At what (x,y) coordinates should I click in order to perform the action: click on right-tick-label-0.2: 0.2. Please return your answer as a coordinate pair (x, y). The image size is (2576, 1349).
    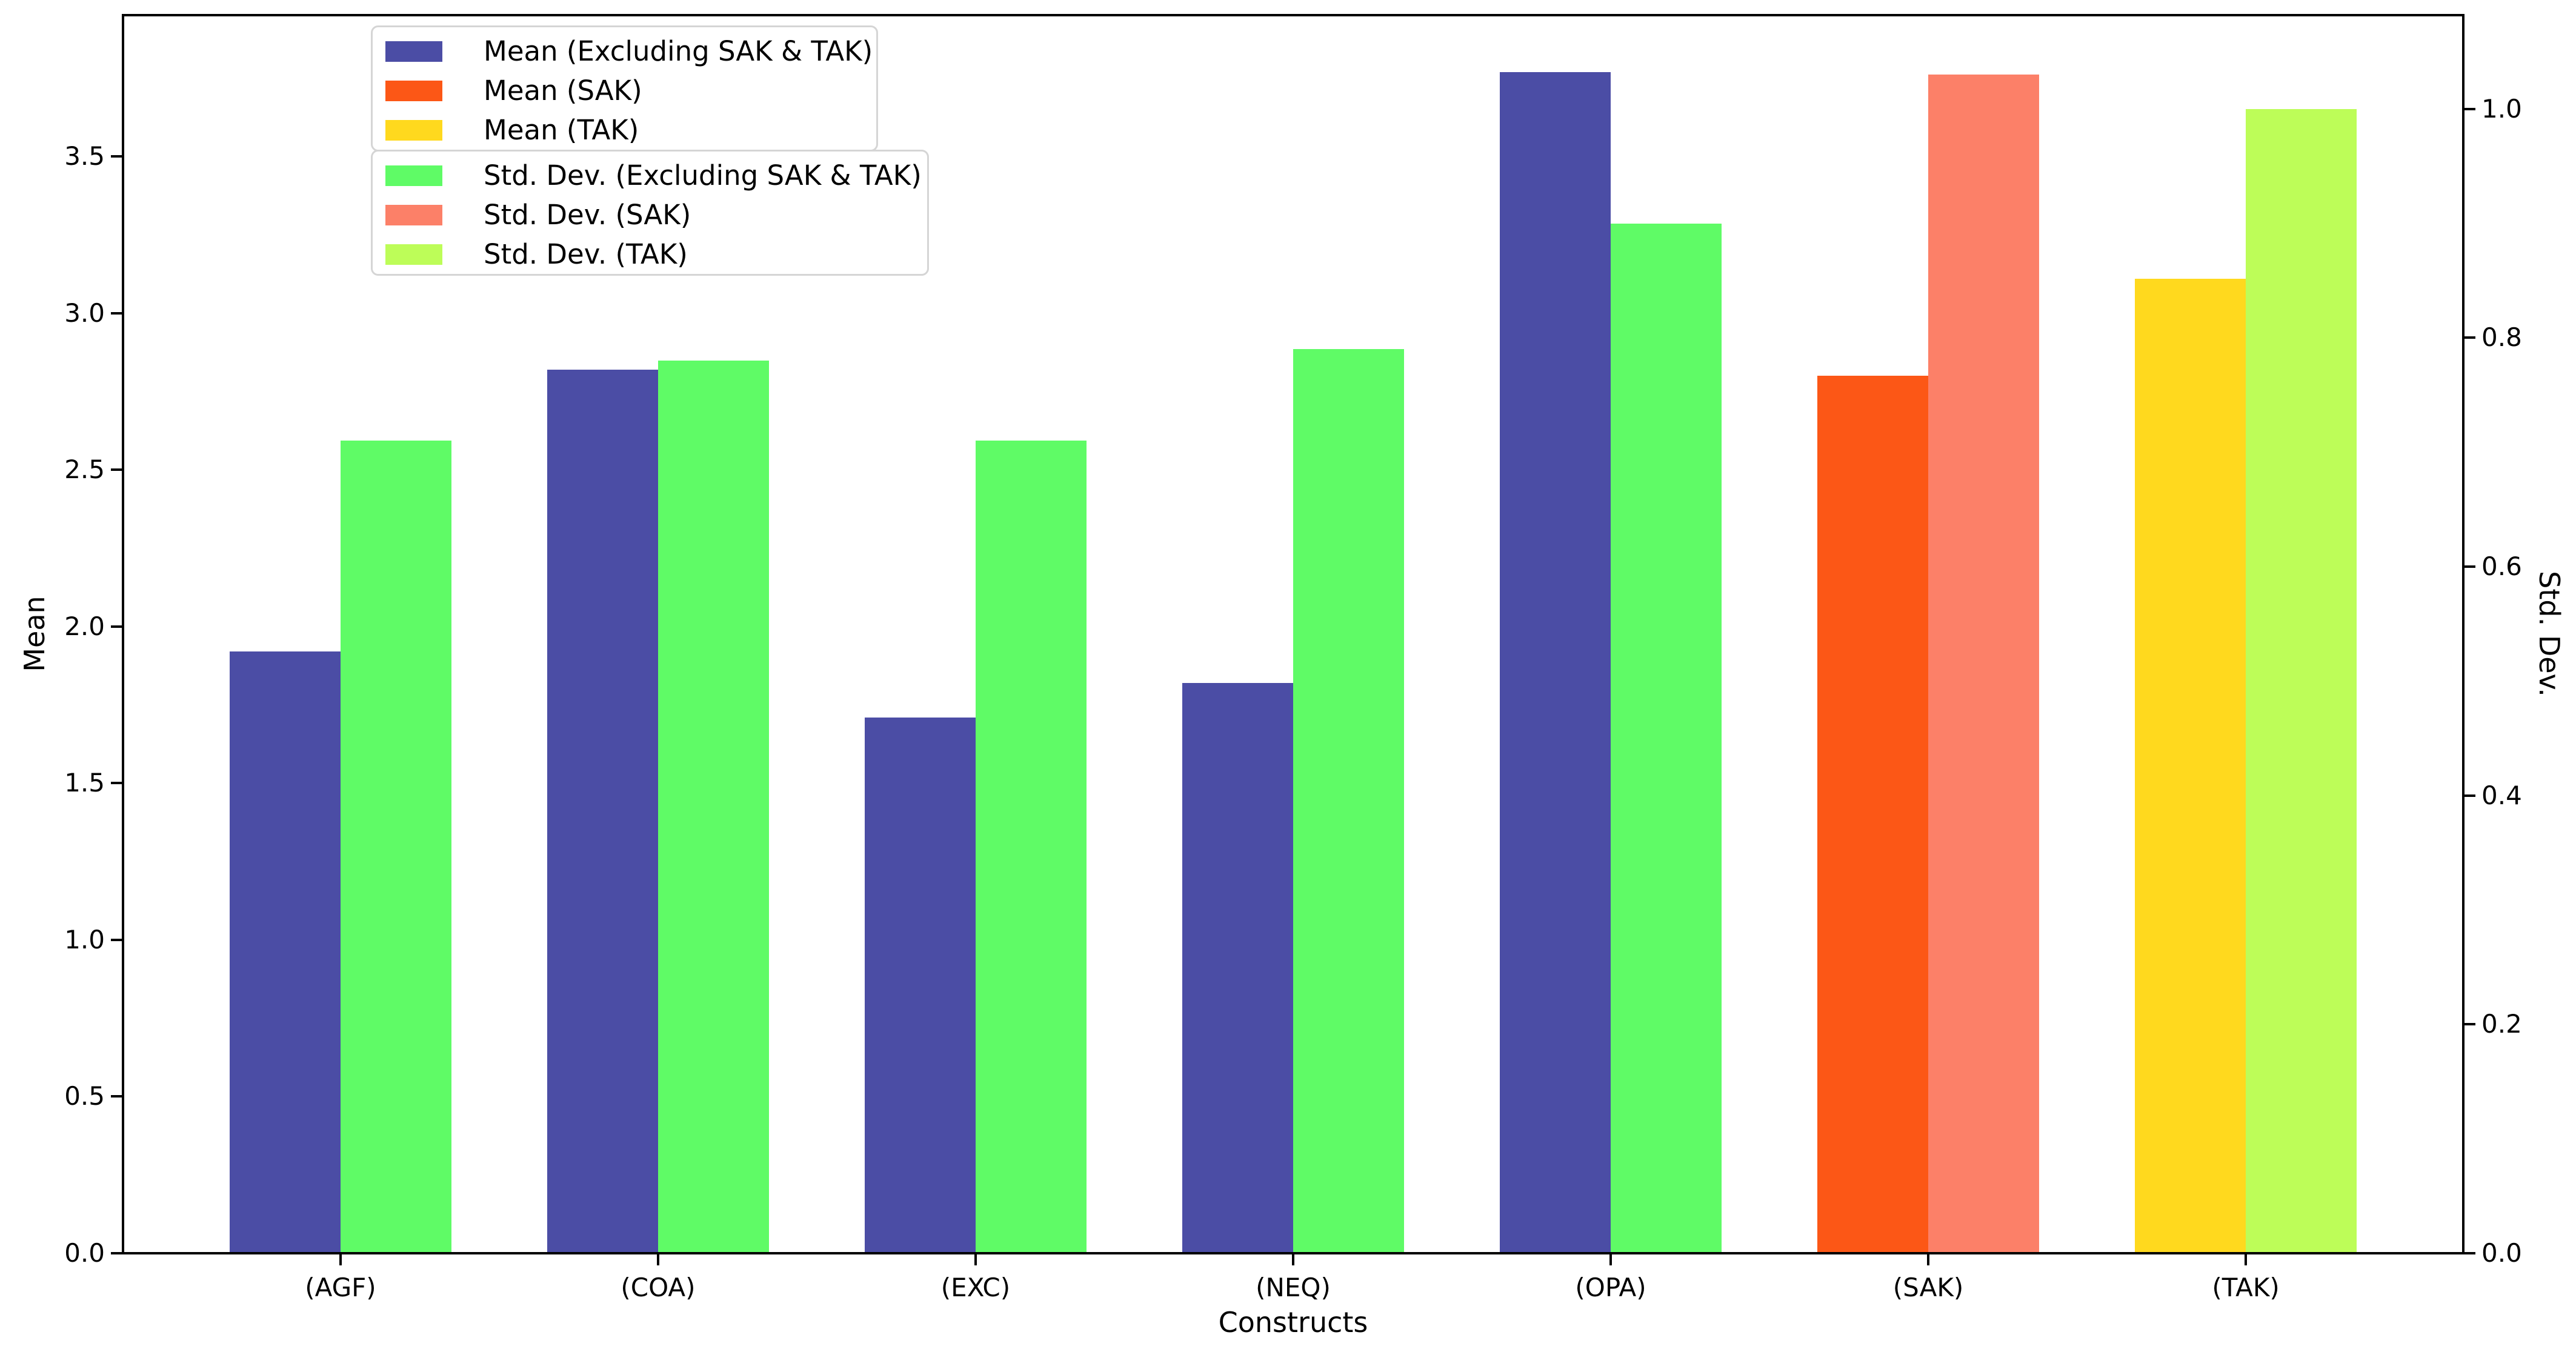
    Looking at the image, I should click on (2501, 1024).